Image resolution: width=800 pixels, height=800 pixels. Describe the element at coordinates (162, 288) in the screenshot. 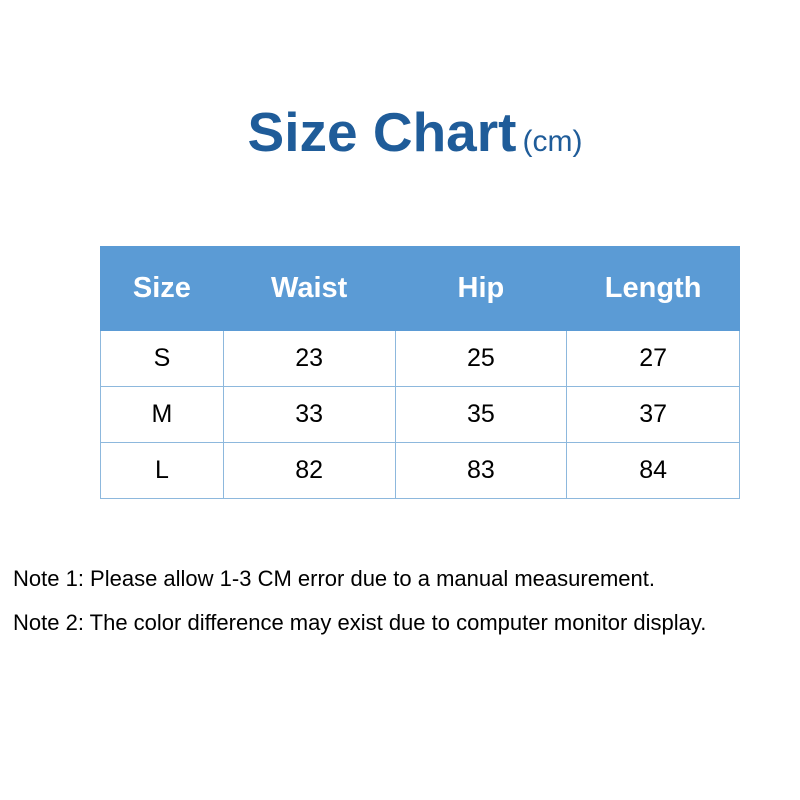

I see `header-size: Size` at that location.